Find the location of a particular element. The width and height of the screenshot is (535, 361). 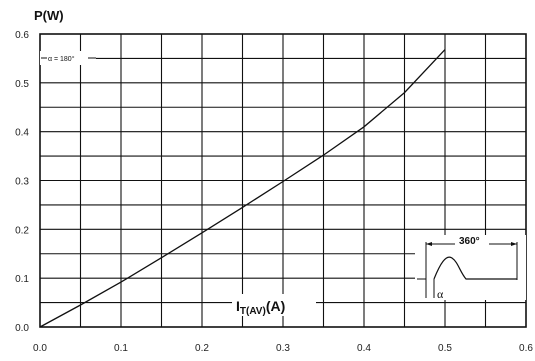

x-tick-label: 0.3 is located at coordinates (283, 348).